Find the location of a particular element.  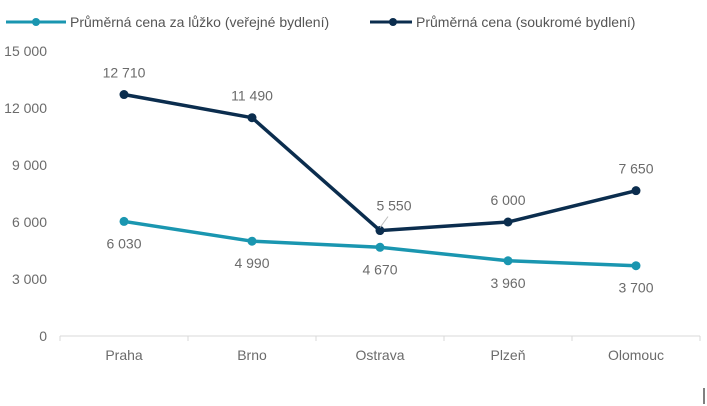

legend-item-private: Průměrná cena (soukromé bydlení) is located at coordinates (502, 22).